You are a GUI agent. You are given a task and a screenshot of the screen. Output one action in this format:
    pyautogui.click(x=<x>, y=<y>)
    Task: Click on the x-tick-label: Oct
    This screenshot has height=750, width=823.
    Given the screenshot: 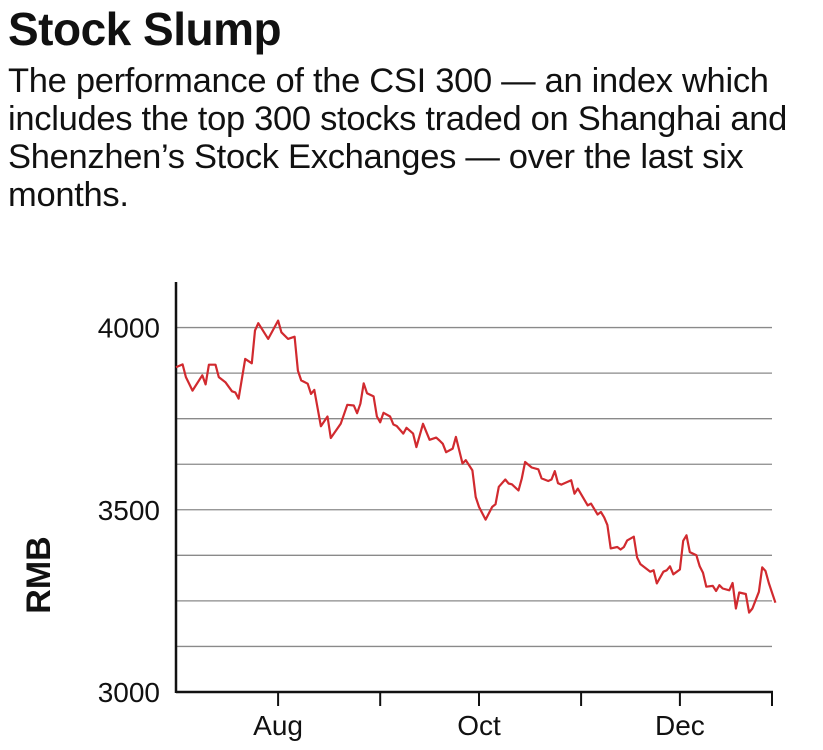 What is the action you would take?
    pyautogui.click(x=479, y=725)
    